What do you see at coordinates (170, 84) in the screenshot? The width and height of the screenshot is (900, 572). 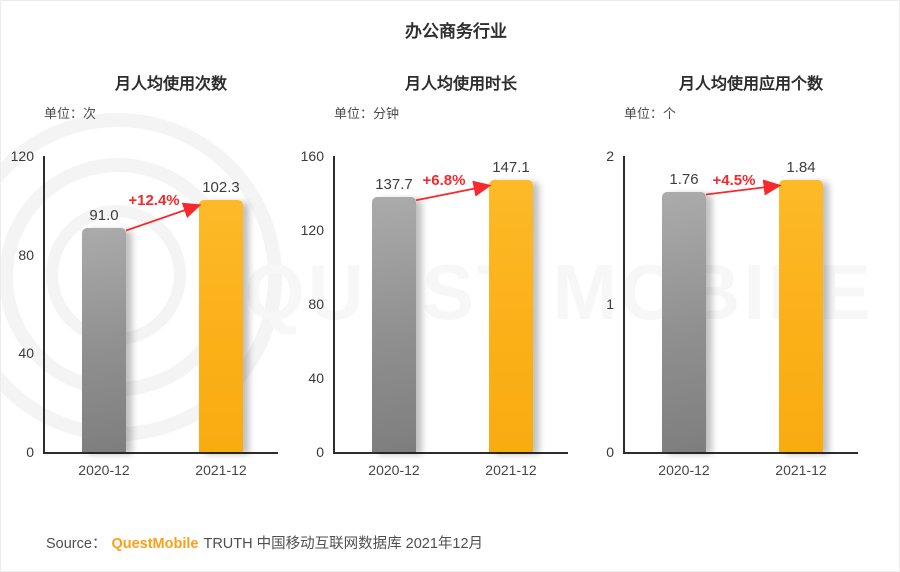 I see `chart-1-title: 月人均使用次数` at bounding box center [170, 84].